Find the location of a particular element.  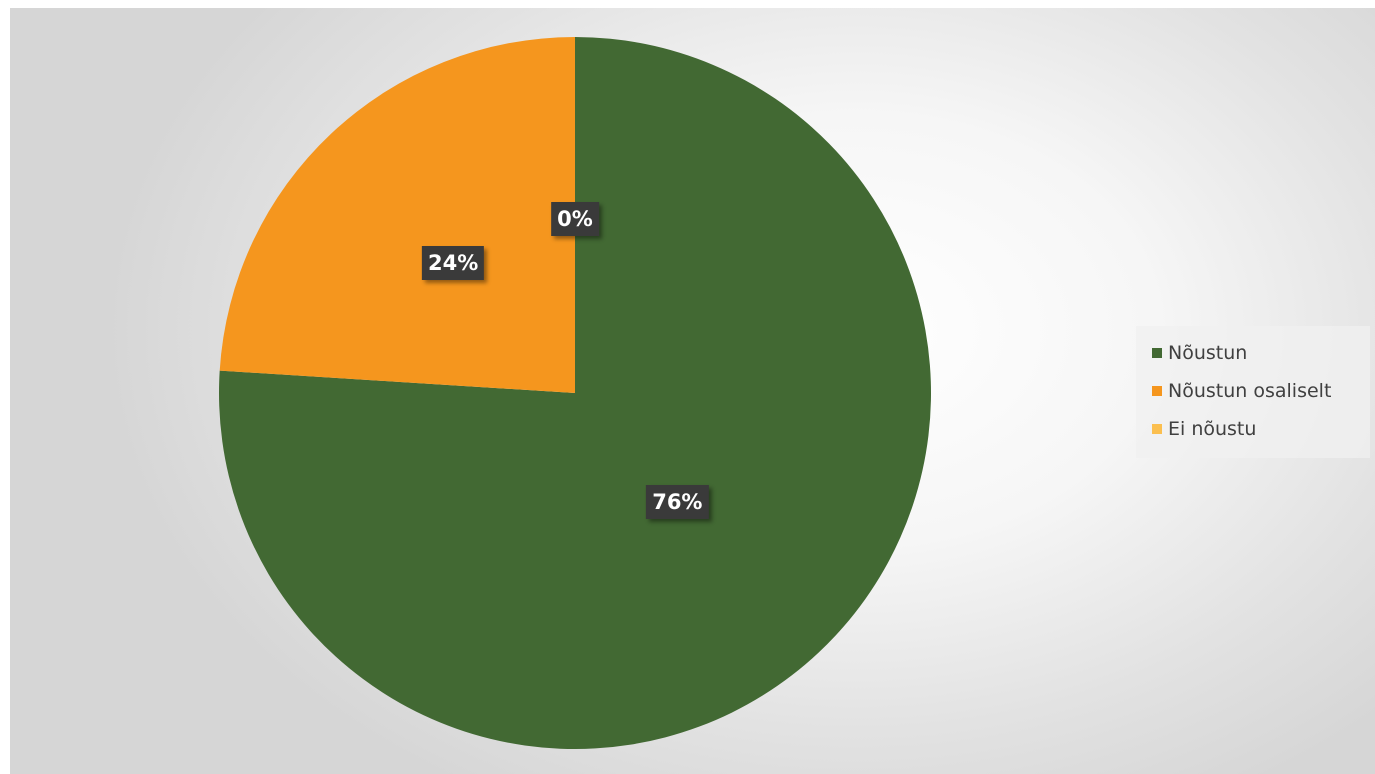

data-label-noustun: 76% is located at coordinates (677, 501).